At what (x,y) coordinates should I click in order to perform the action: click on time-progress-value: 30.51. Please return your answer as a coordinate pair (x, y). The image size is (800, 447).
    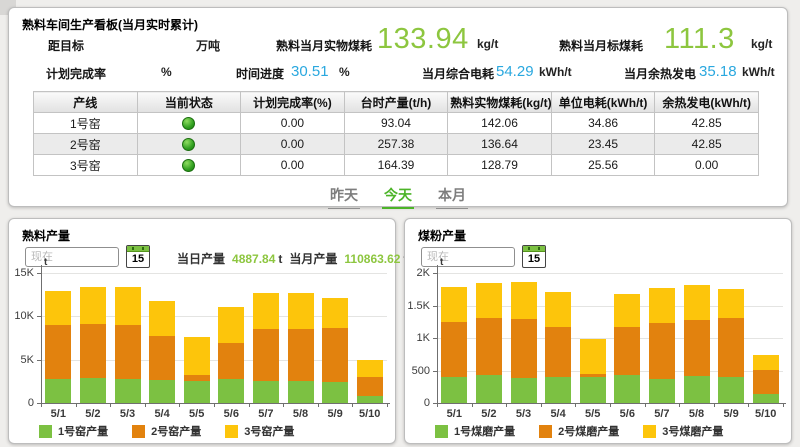
    Looking at the image, I should click on (310, 71).